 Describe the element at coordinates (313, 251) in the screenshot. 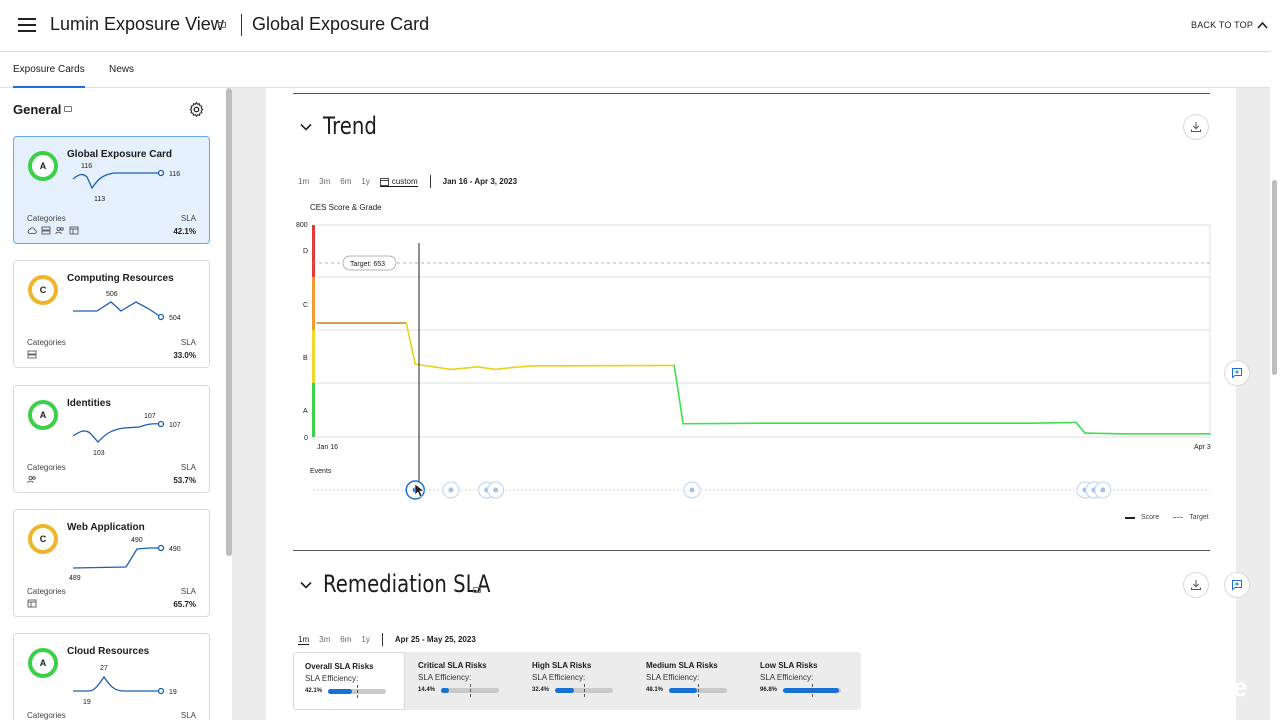

I see `grade-band` at that location.